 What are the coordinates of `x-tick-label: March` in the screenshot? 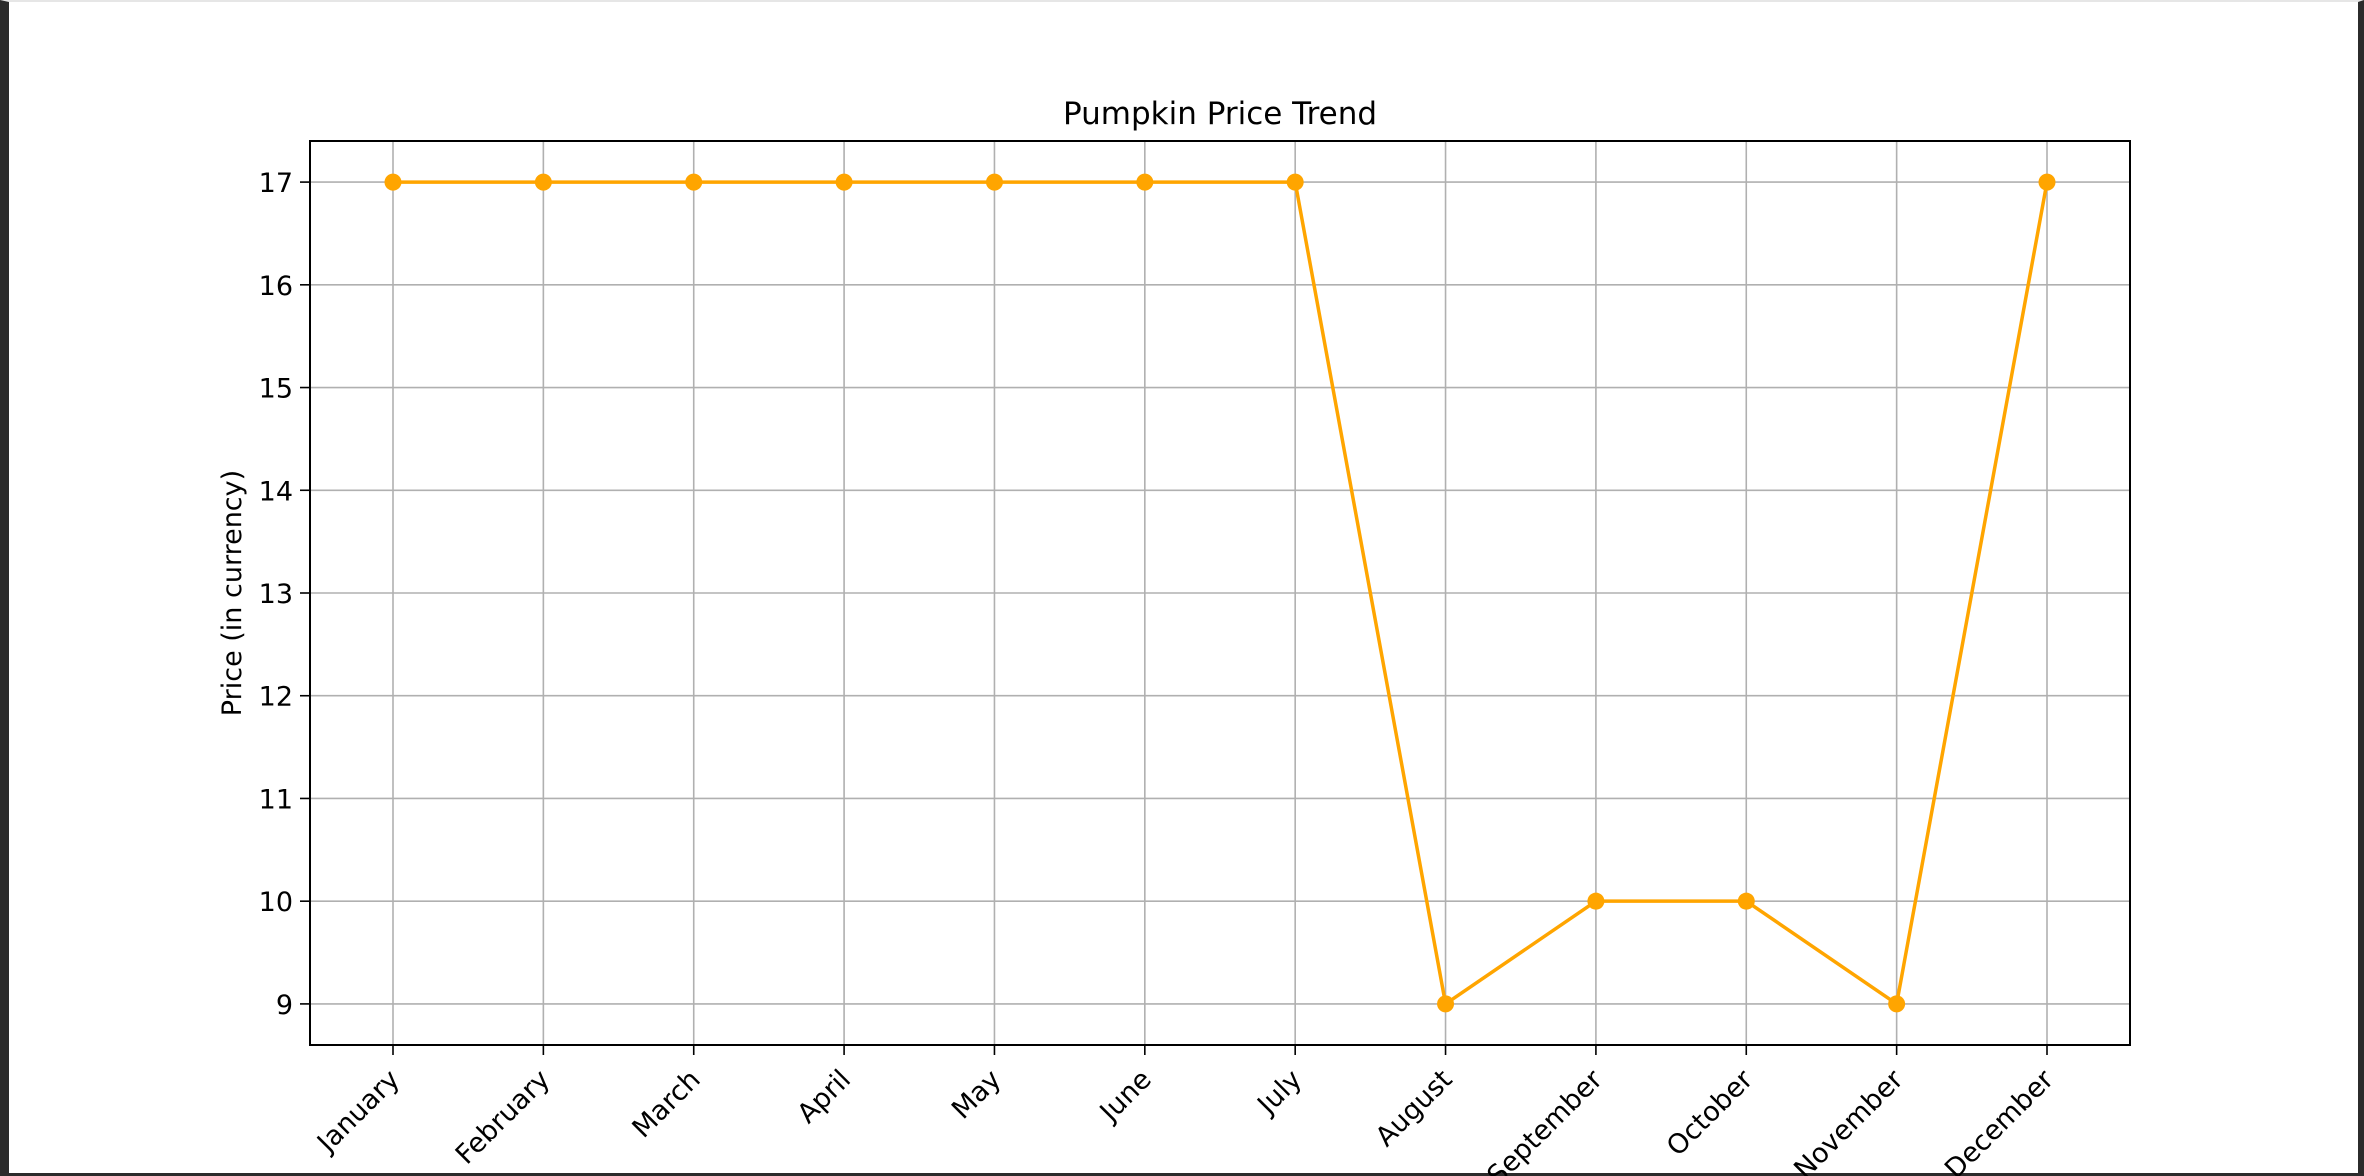 It's located at (667, 1104).